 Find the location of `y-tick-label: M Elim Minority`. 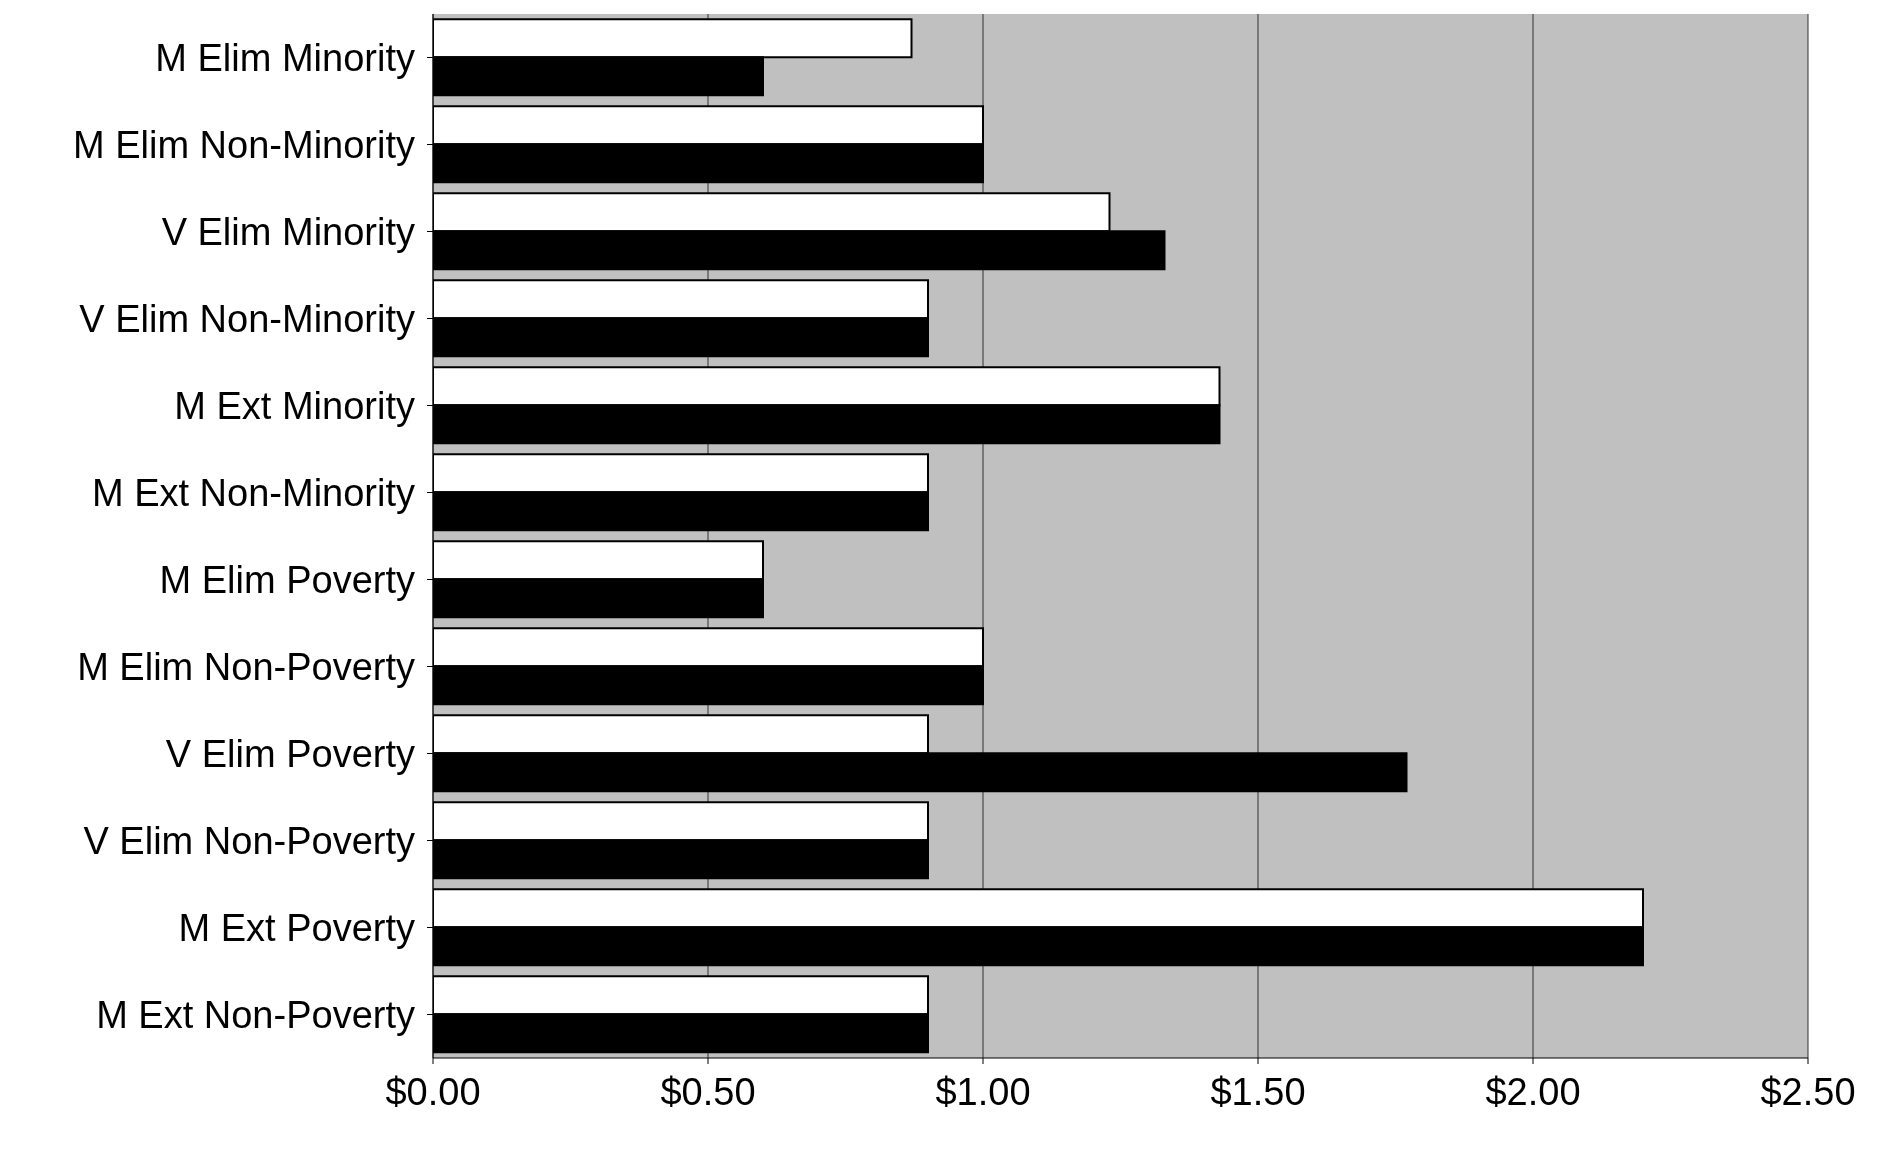

y-tick-label: M Elim Minority is located at coordinates (285, 57).